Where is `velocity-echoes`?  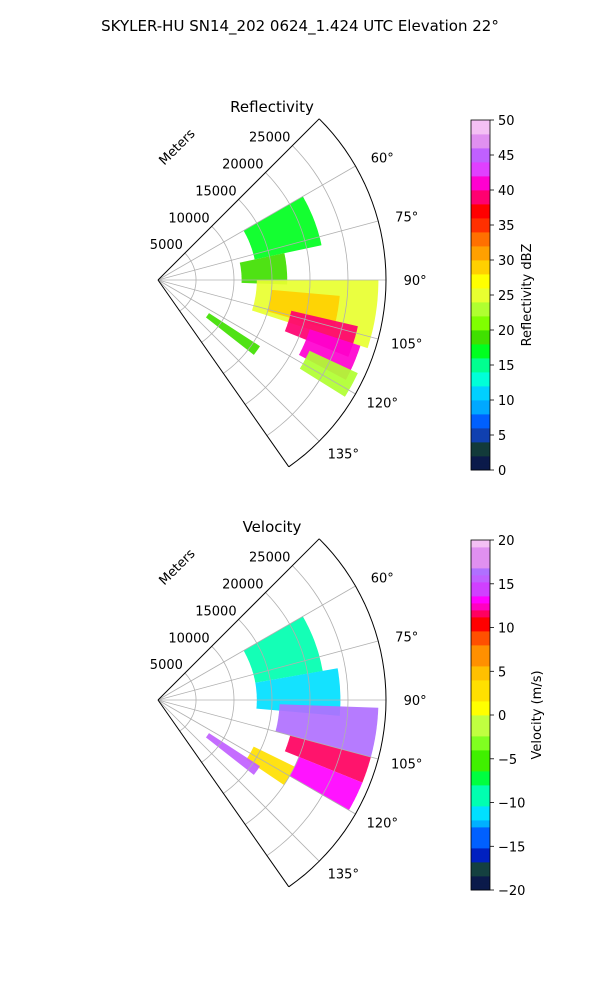
velocity-echoes is located at coordinates (292, 713).